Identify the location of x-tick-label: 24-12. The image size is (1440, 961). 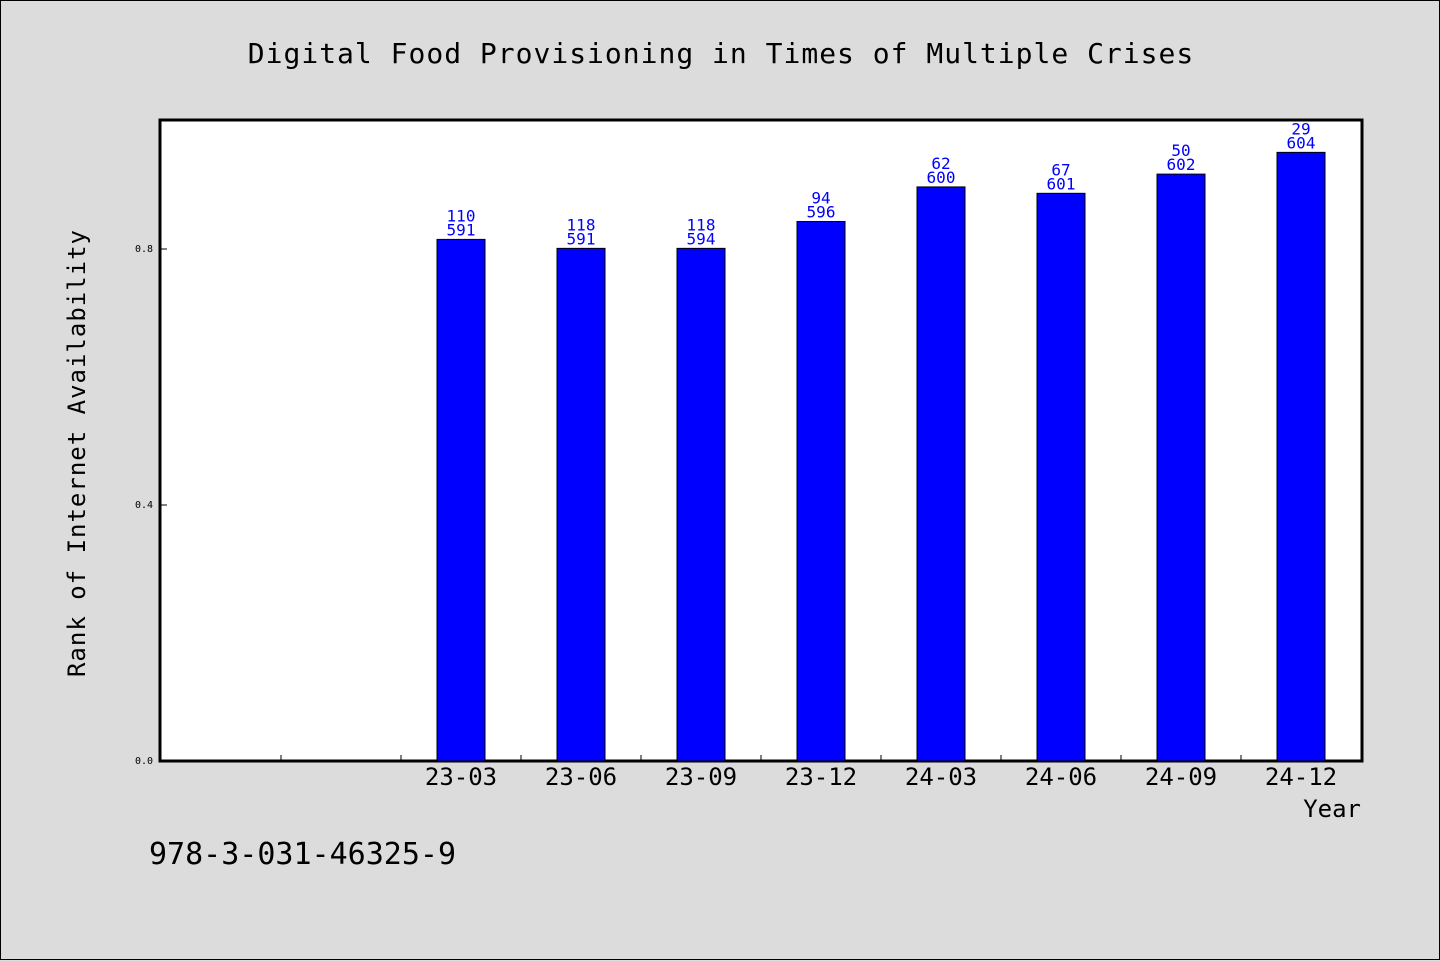
(1301, 777).